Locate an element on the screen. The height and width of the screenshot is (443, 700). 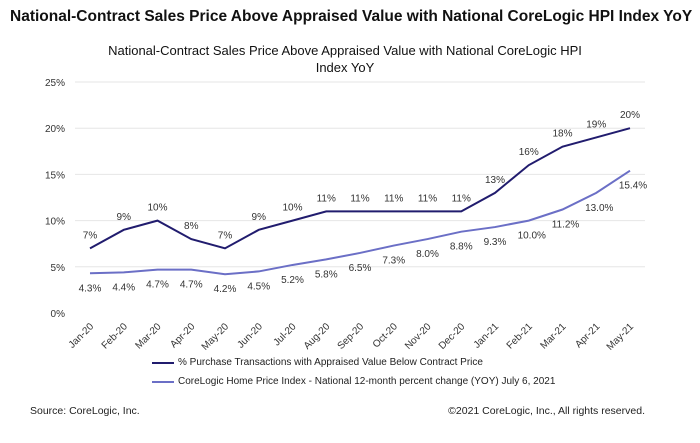
data-label: 20% is located at coordinates (630, 115).